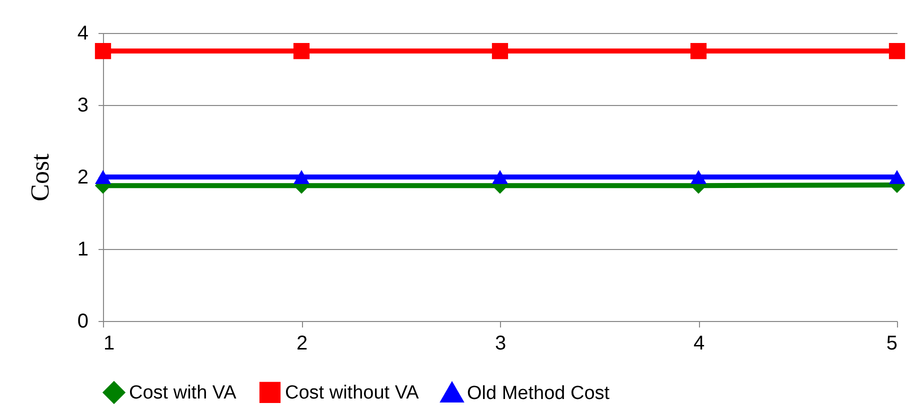  I want to click on x-tick-label: 1, so click(109, 343).